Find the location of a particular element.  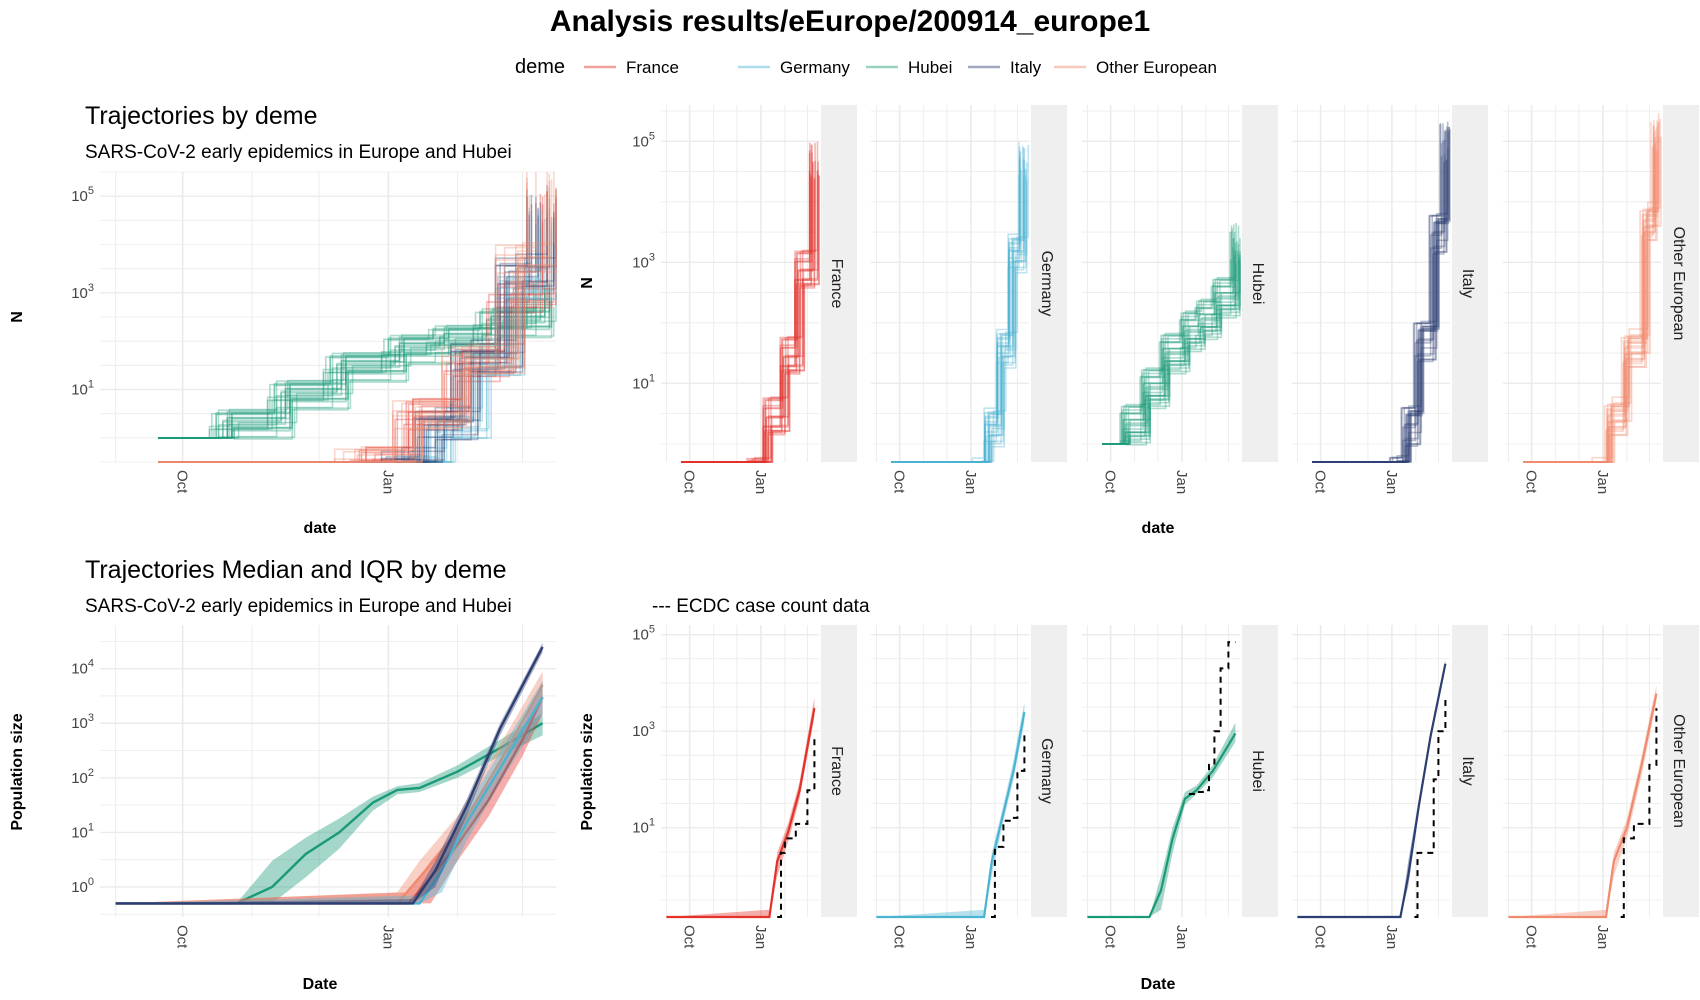

legend-label: Italy is located at coordinates (1026, 67).